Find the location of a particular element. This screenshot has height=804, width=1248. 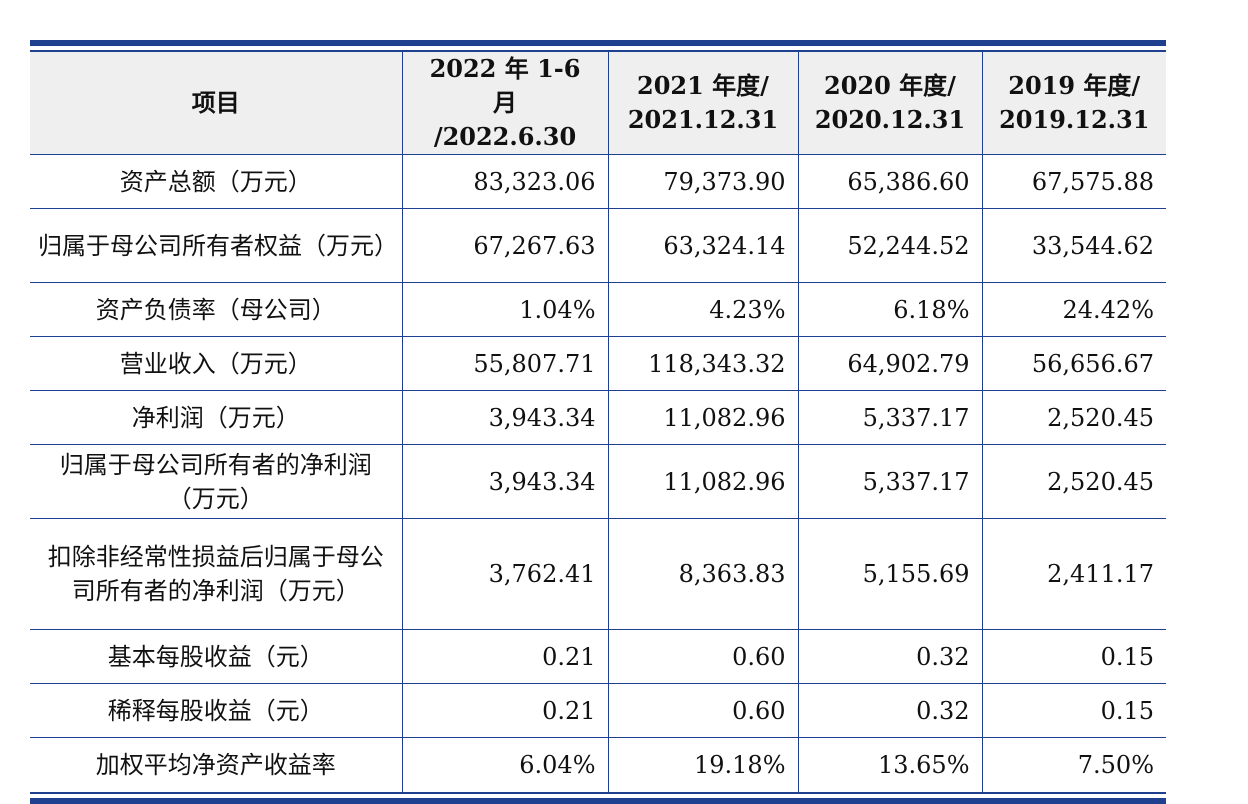

table-row: 基本每股收益（元） 0.21 0.60 0.32 0.15 is located at coordinates (598, 656).